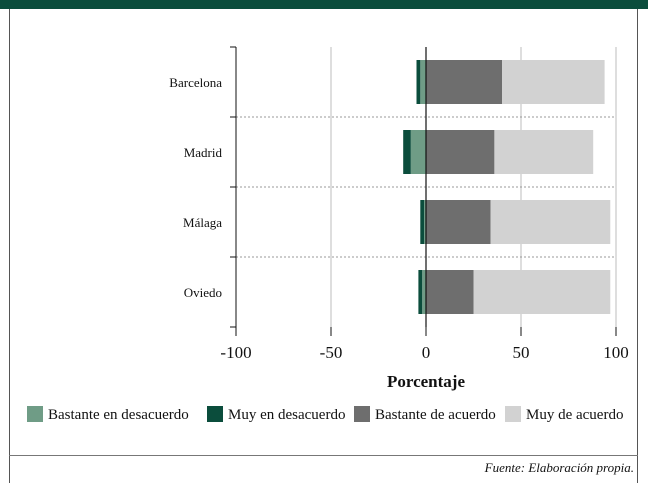  What do you see at coordinates (426, 352) in the screenshot?
I see `x-tick-label-0: 0` at bounding box center [426, 352].